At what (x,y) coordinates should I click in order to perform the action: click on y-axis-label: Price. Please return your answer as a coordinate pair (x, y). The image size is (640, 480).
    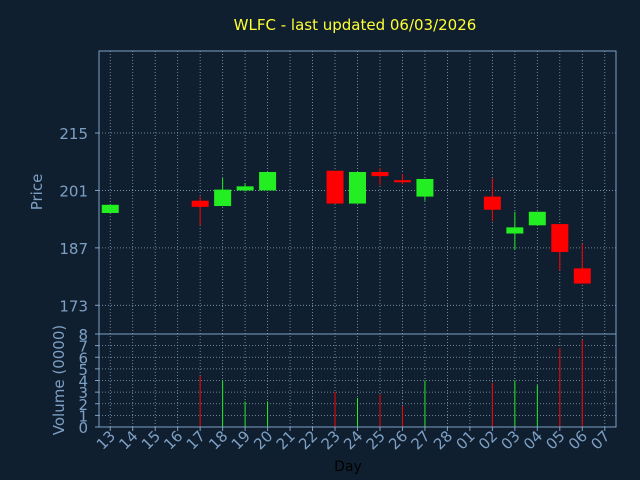
    Looking at the image, I should click on (37, 192).